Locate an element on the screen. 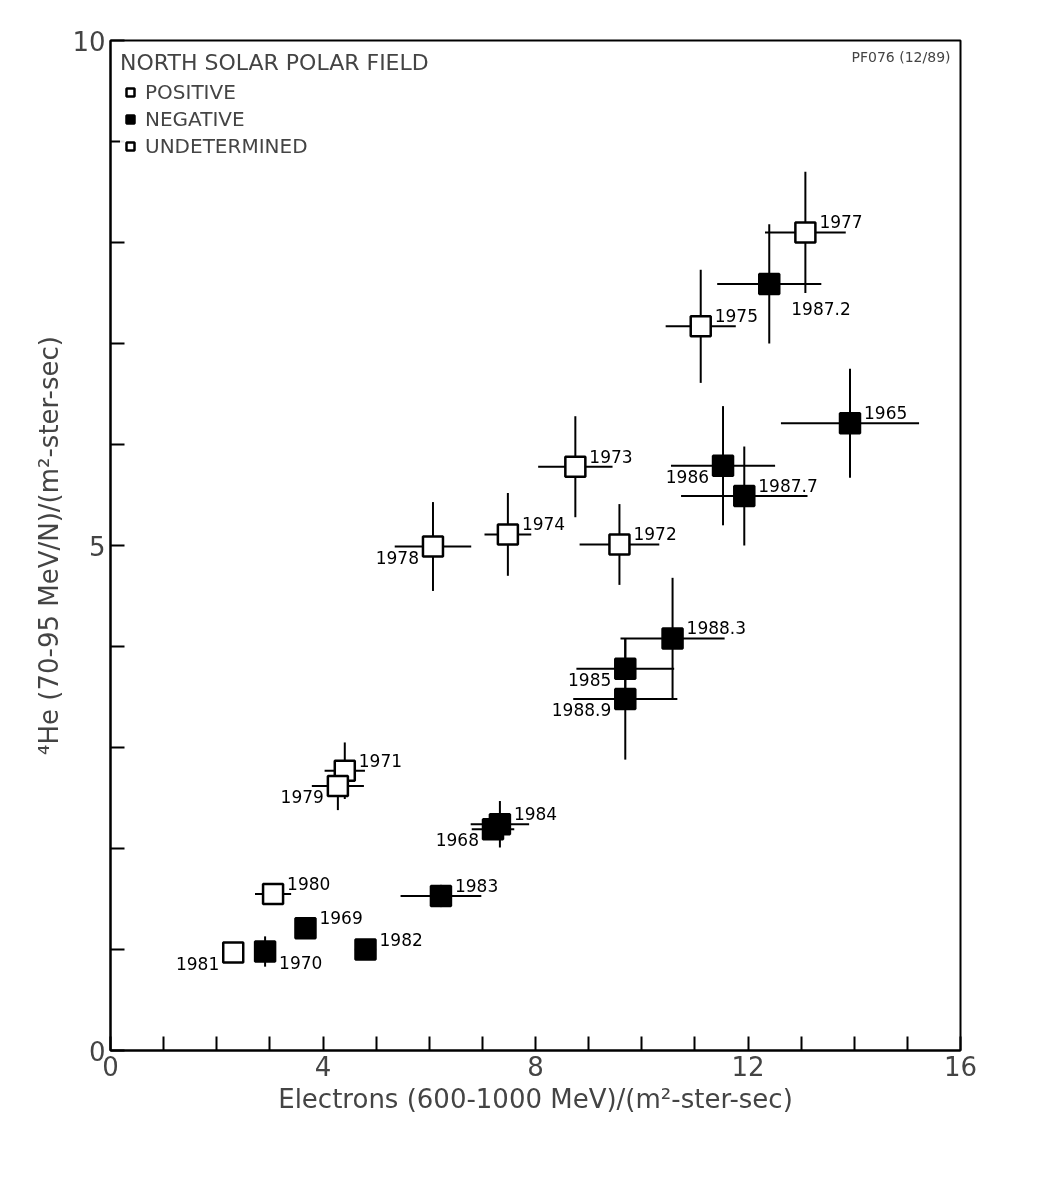 The width and height of the screenshot is (1042, 1181). x-tick-label: 12 is located at coordinates (748, 1066).